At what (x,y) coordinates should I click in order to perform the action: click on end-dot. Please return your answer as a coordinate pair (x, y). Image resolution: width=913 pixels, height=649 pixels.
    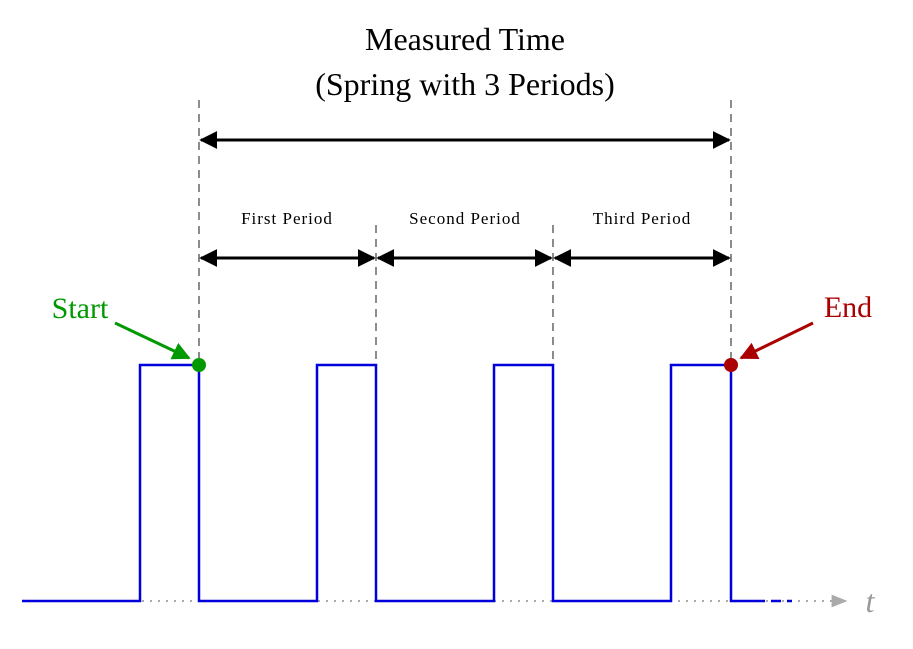
    Looking at the image, I should click on (731, 365).